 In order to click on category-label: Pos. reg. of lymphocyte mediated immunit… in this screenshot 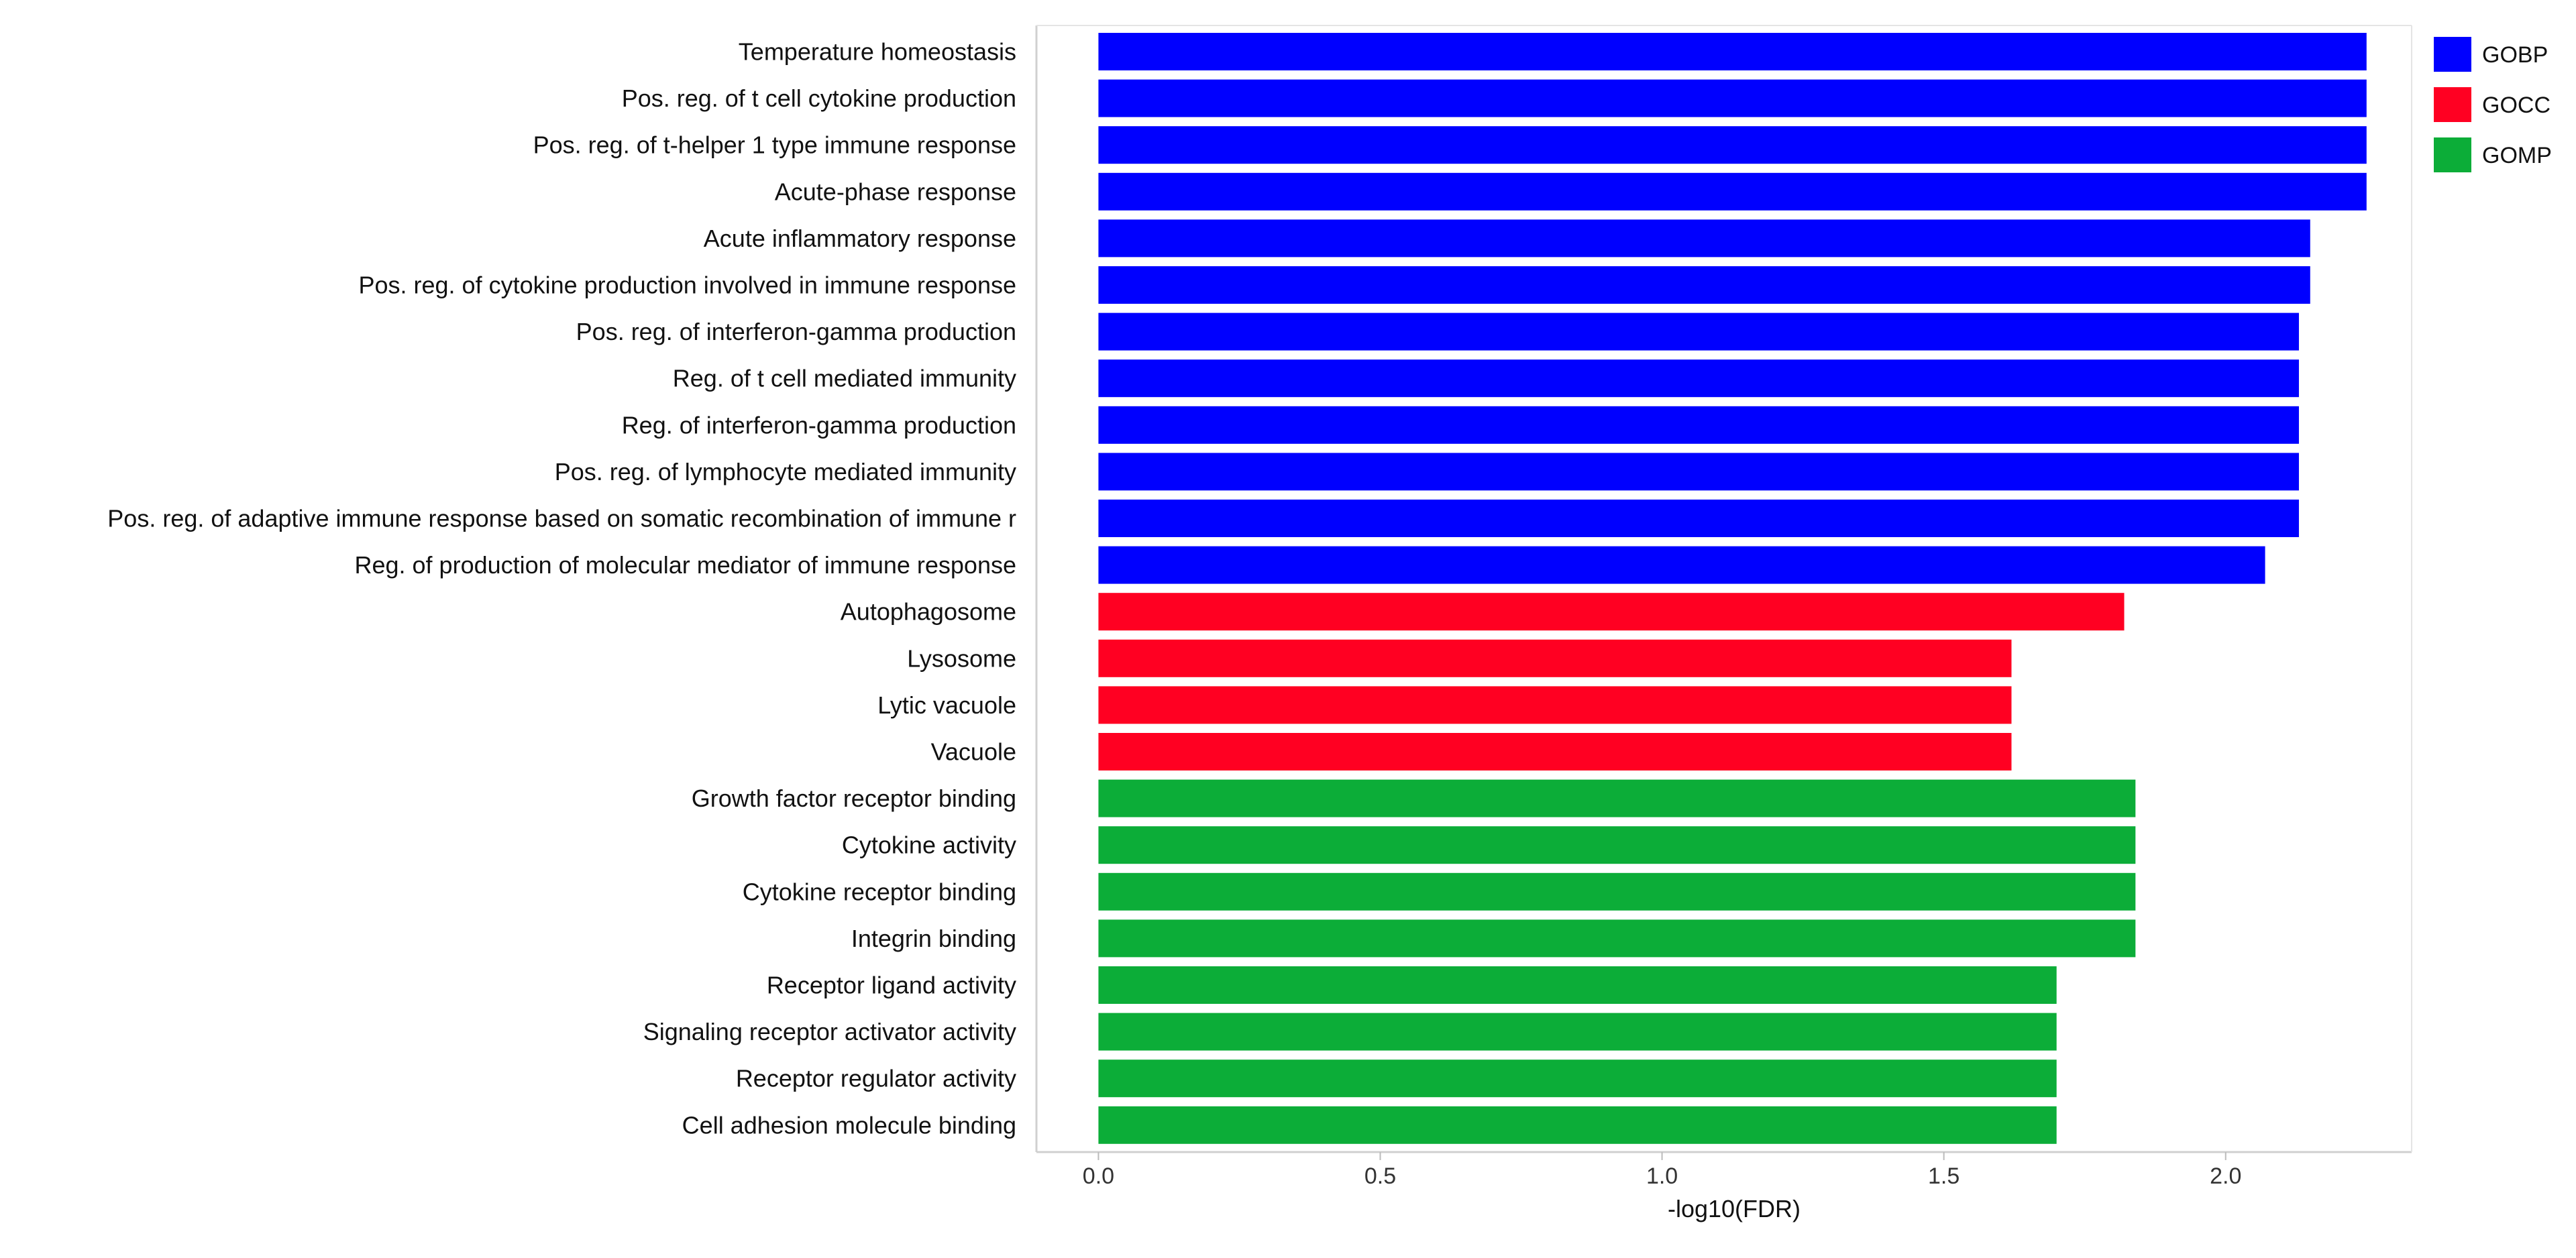, I will do `click(785, 471)`.